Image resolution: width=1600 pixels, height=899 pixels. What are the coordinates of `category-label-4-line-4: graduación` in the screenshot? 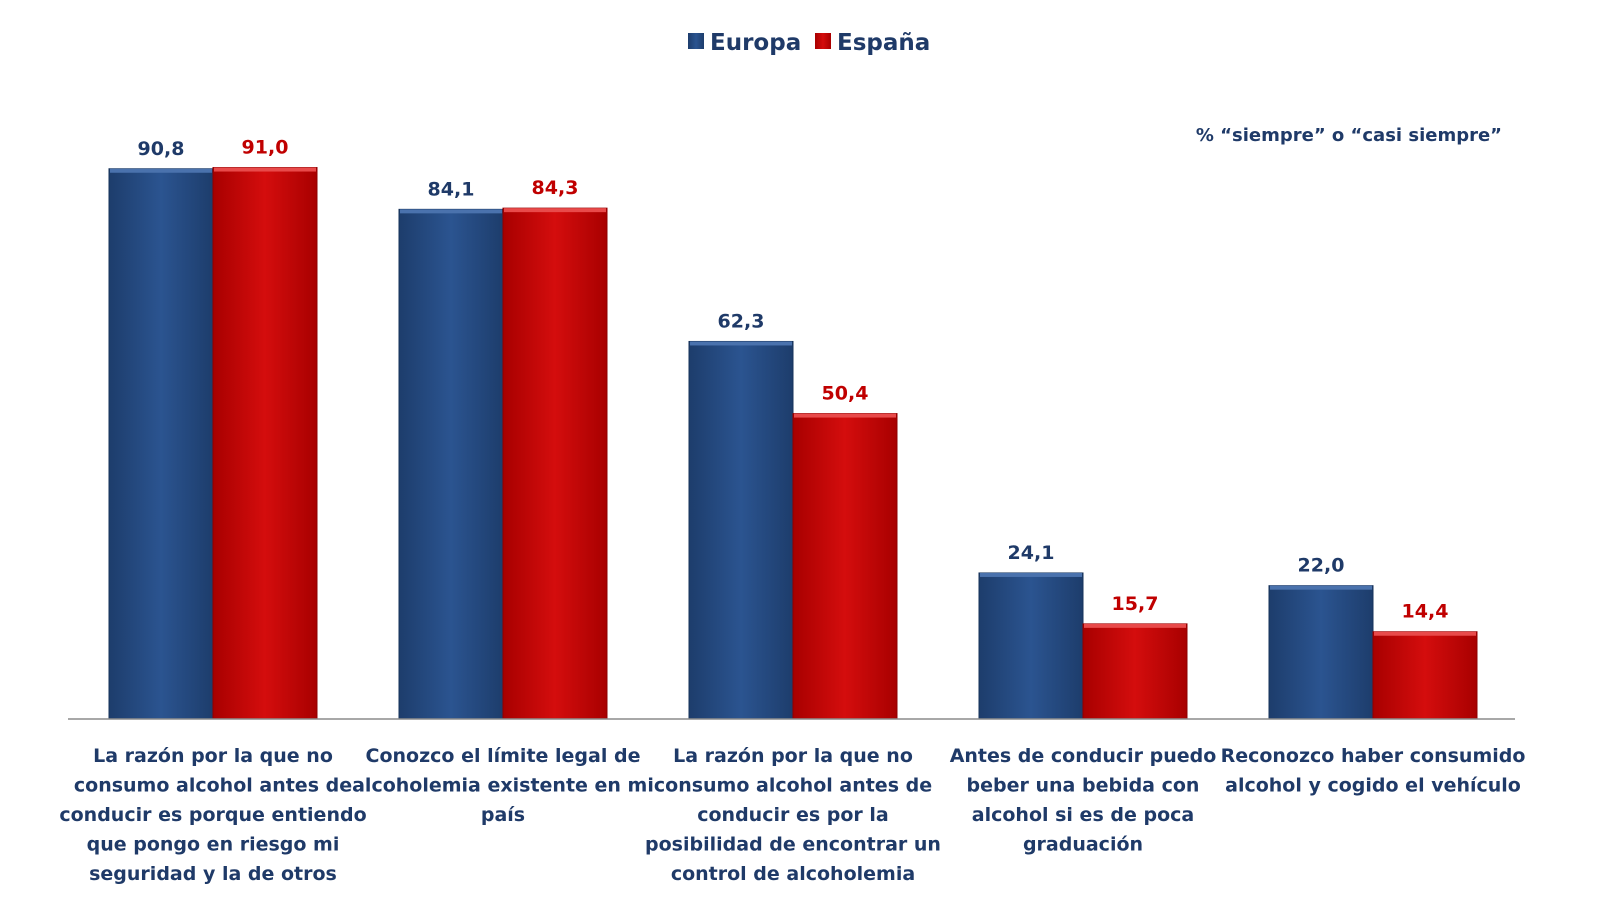 It's located at (1083, 845).